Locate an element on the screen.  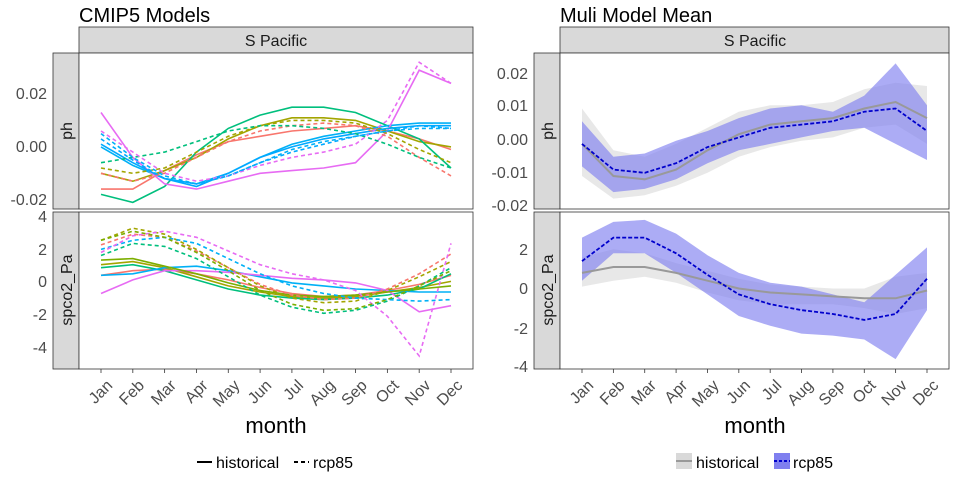
left-ph-ytick-label: 0.02 is located at coordinates (31, 94).